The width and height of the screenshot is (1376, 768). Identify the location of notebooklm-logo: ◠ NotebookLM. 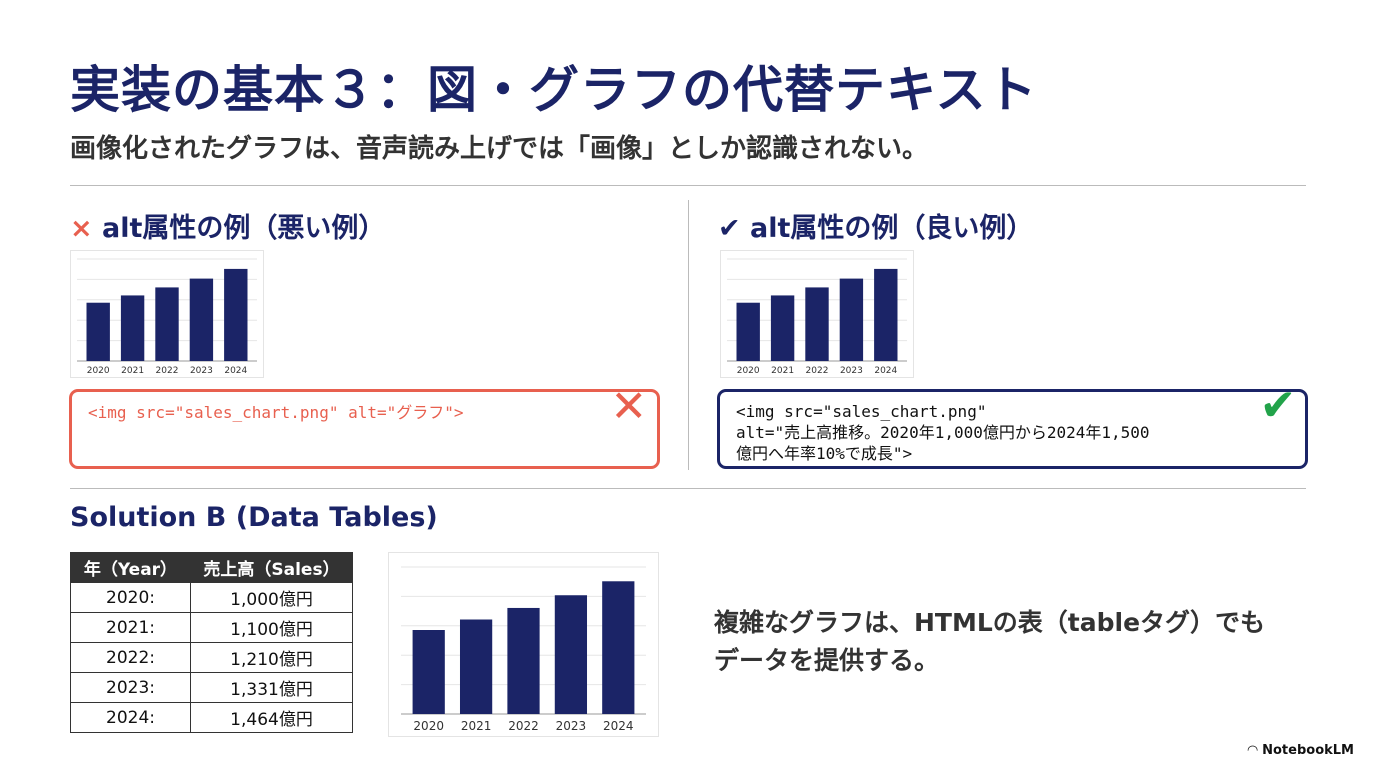
(1301, 750).